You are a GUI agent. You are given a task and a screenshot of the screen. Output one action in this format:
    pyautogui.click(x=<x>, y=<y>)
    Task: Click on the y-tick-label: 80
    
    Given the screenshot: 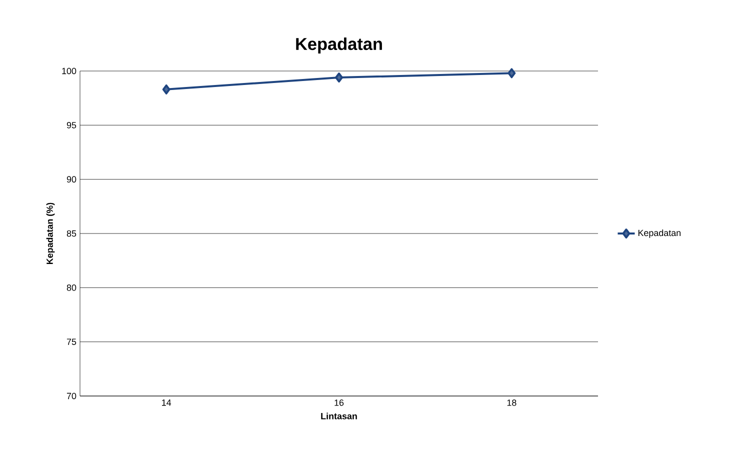 What is the action you would take?
    pyautogui.click(x=71, y=287)
    